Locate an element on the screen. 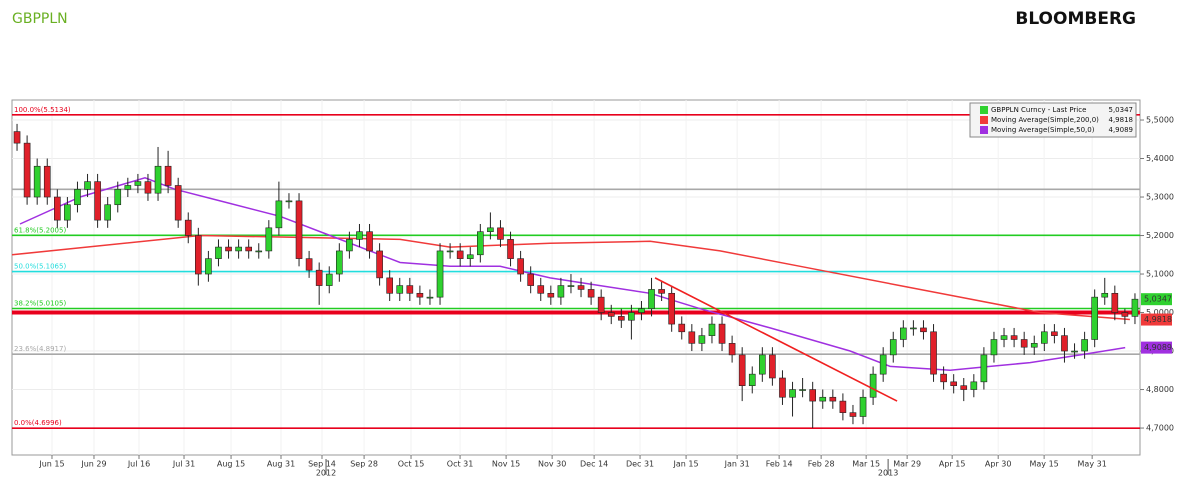  y-tick-label: 5,4000 is located at coordinates (1160, 158).